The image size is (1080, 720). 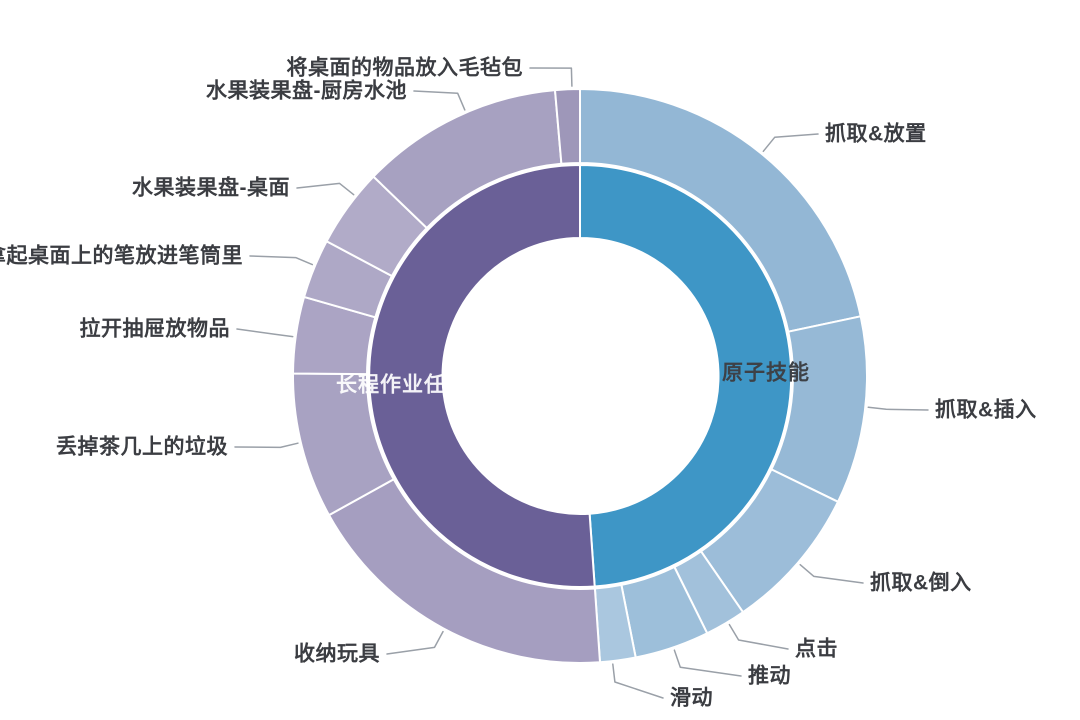 I want to click on inner-segment-atomic-skills, so click(x=686, y=376).